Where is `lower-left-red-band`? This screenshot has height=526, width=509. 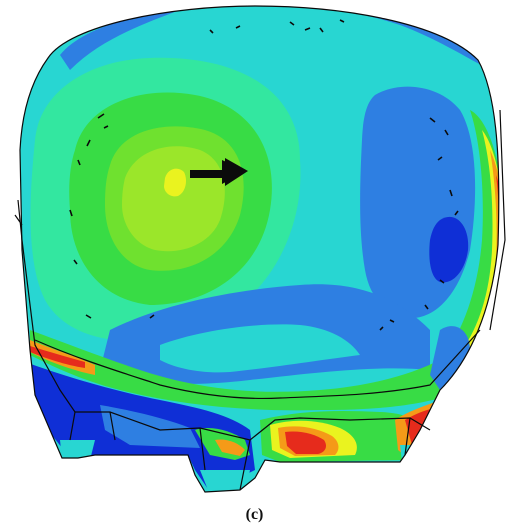
lower-left-red-band is located at coordinates (57, 357).